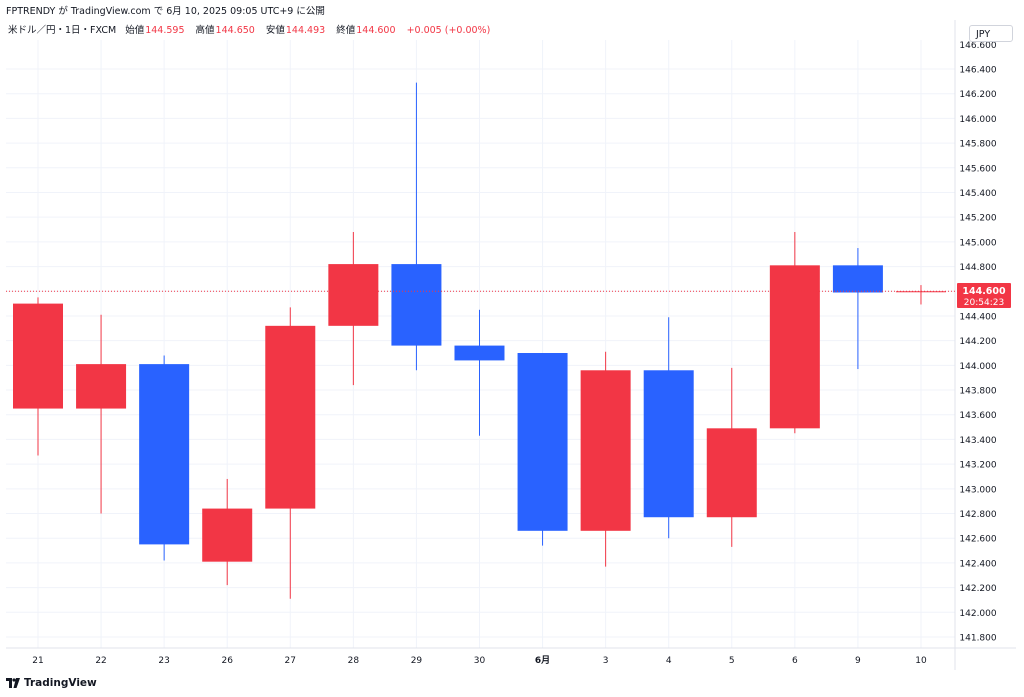 This screenshot has width=1024, height=697. What do you see at coordinates (977, 46) in the screenshot?
I see `price-tick-label: 146.600` at bounding box center [977, 46].